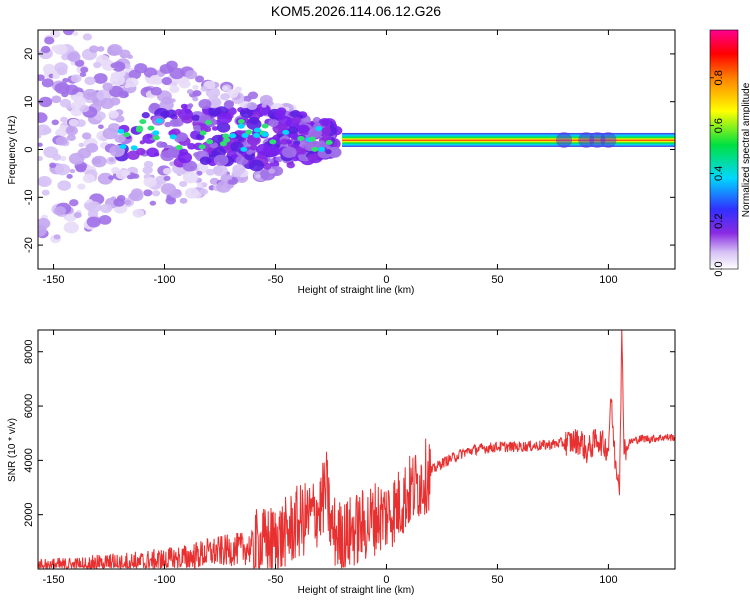  What do you see at coordinates (508, 139) in the screenshot?
I see `spectrogram-band` at bounding box center [508, 139].